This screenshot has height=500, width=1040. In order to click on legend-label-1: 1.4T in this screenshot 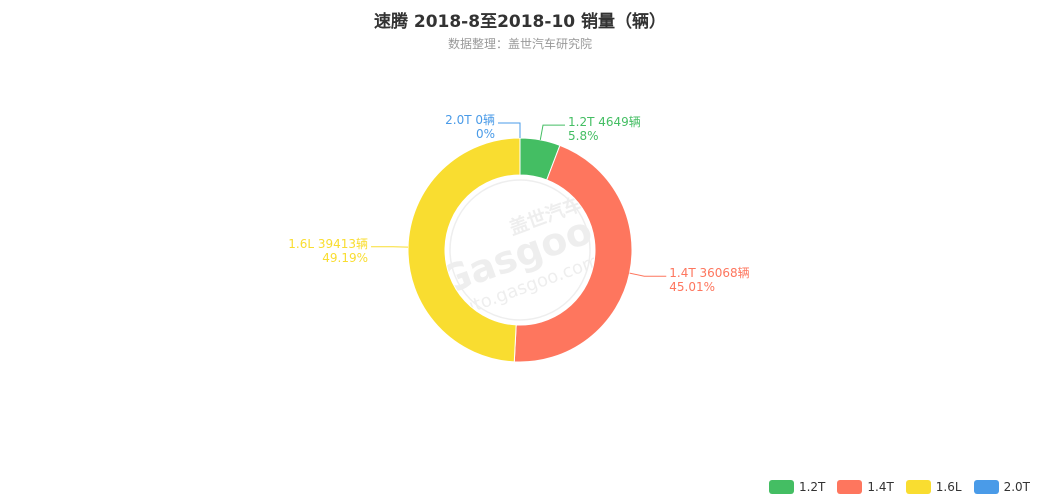, I will do `click(880, 487)`.